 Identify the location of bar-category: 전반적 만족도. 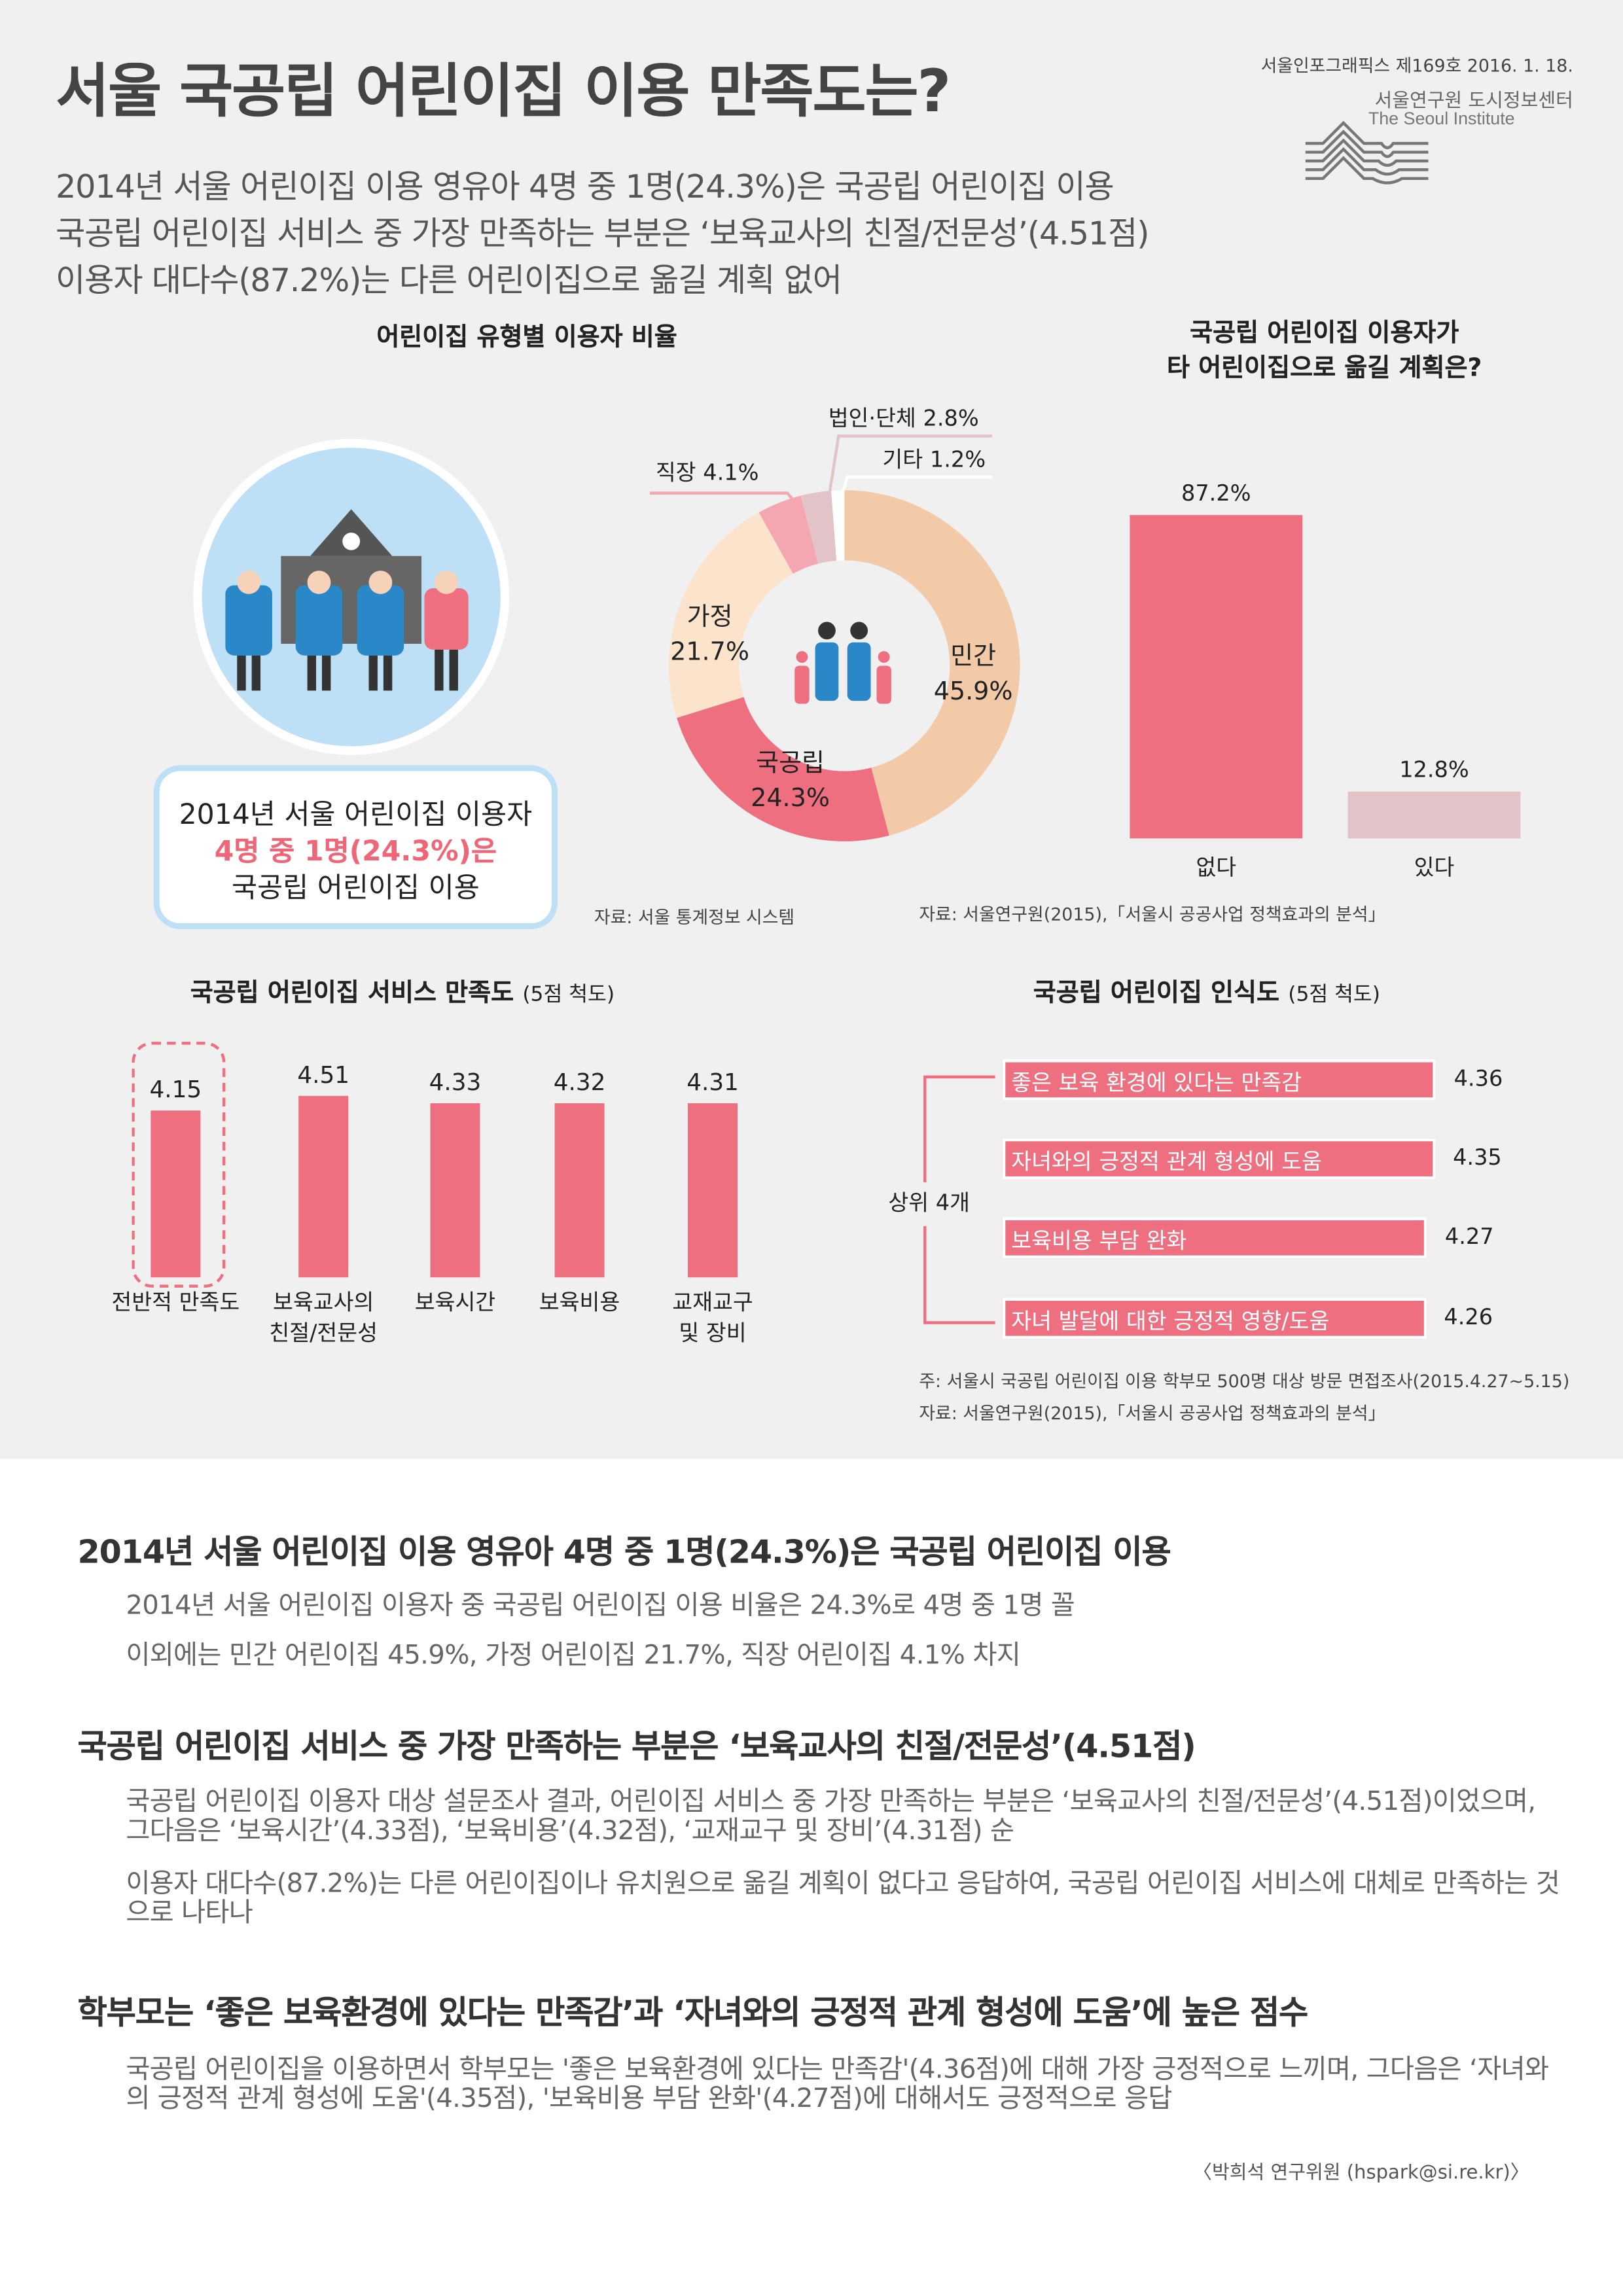
(175, 1303).